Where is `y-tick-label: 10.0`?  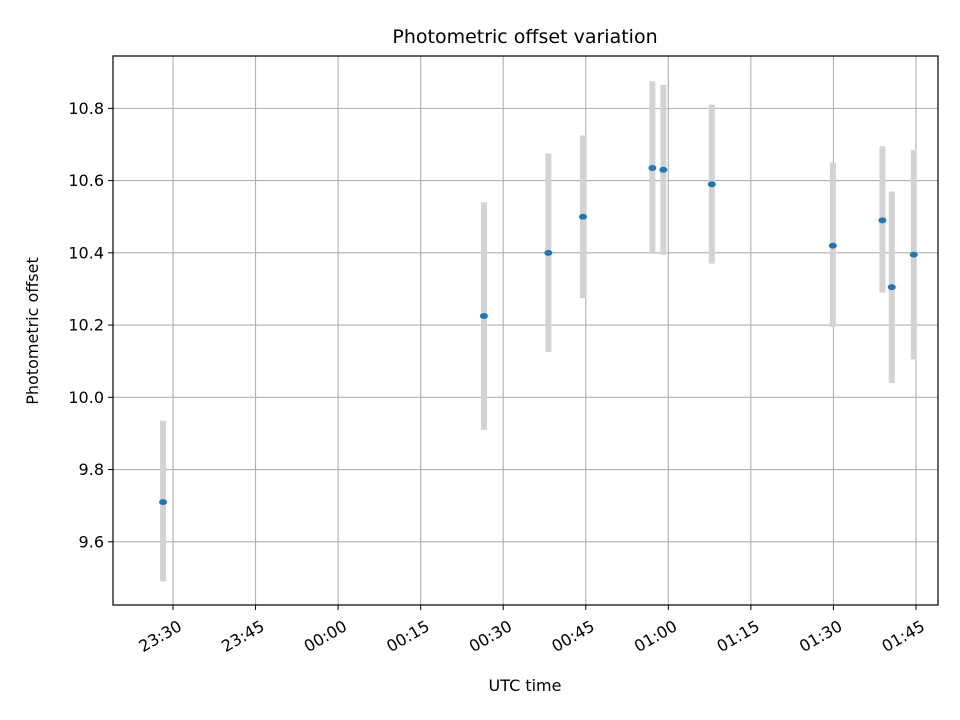 y-tick-label: 10.0 is located at coordinates (86, 397).